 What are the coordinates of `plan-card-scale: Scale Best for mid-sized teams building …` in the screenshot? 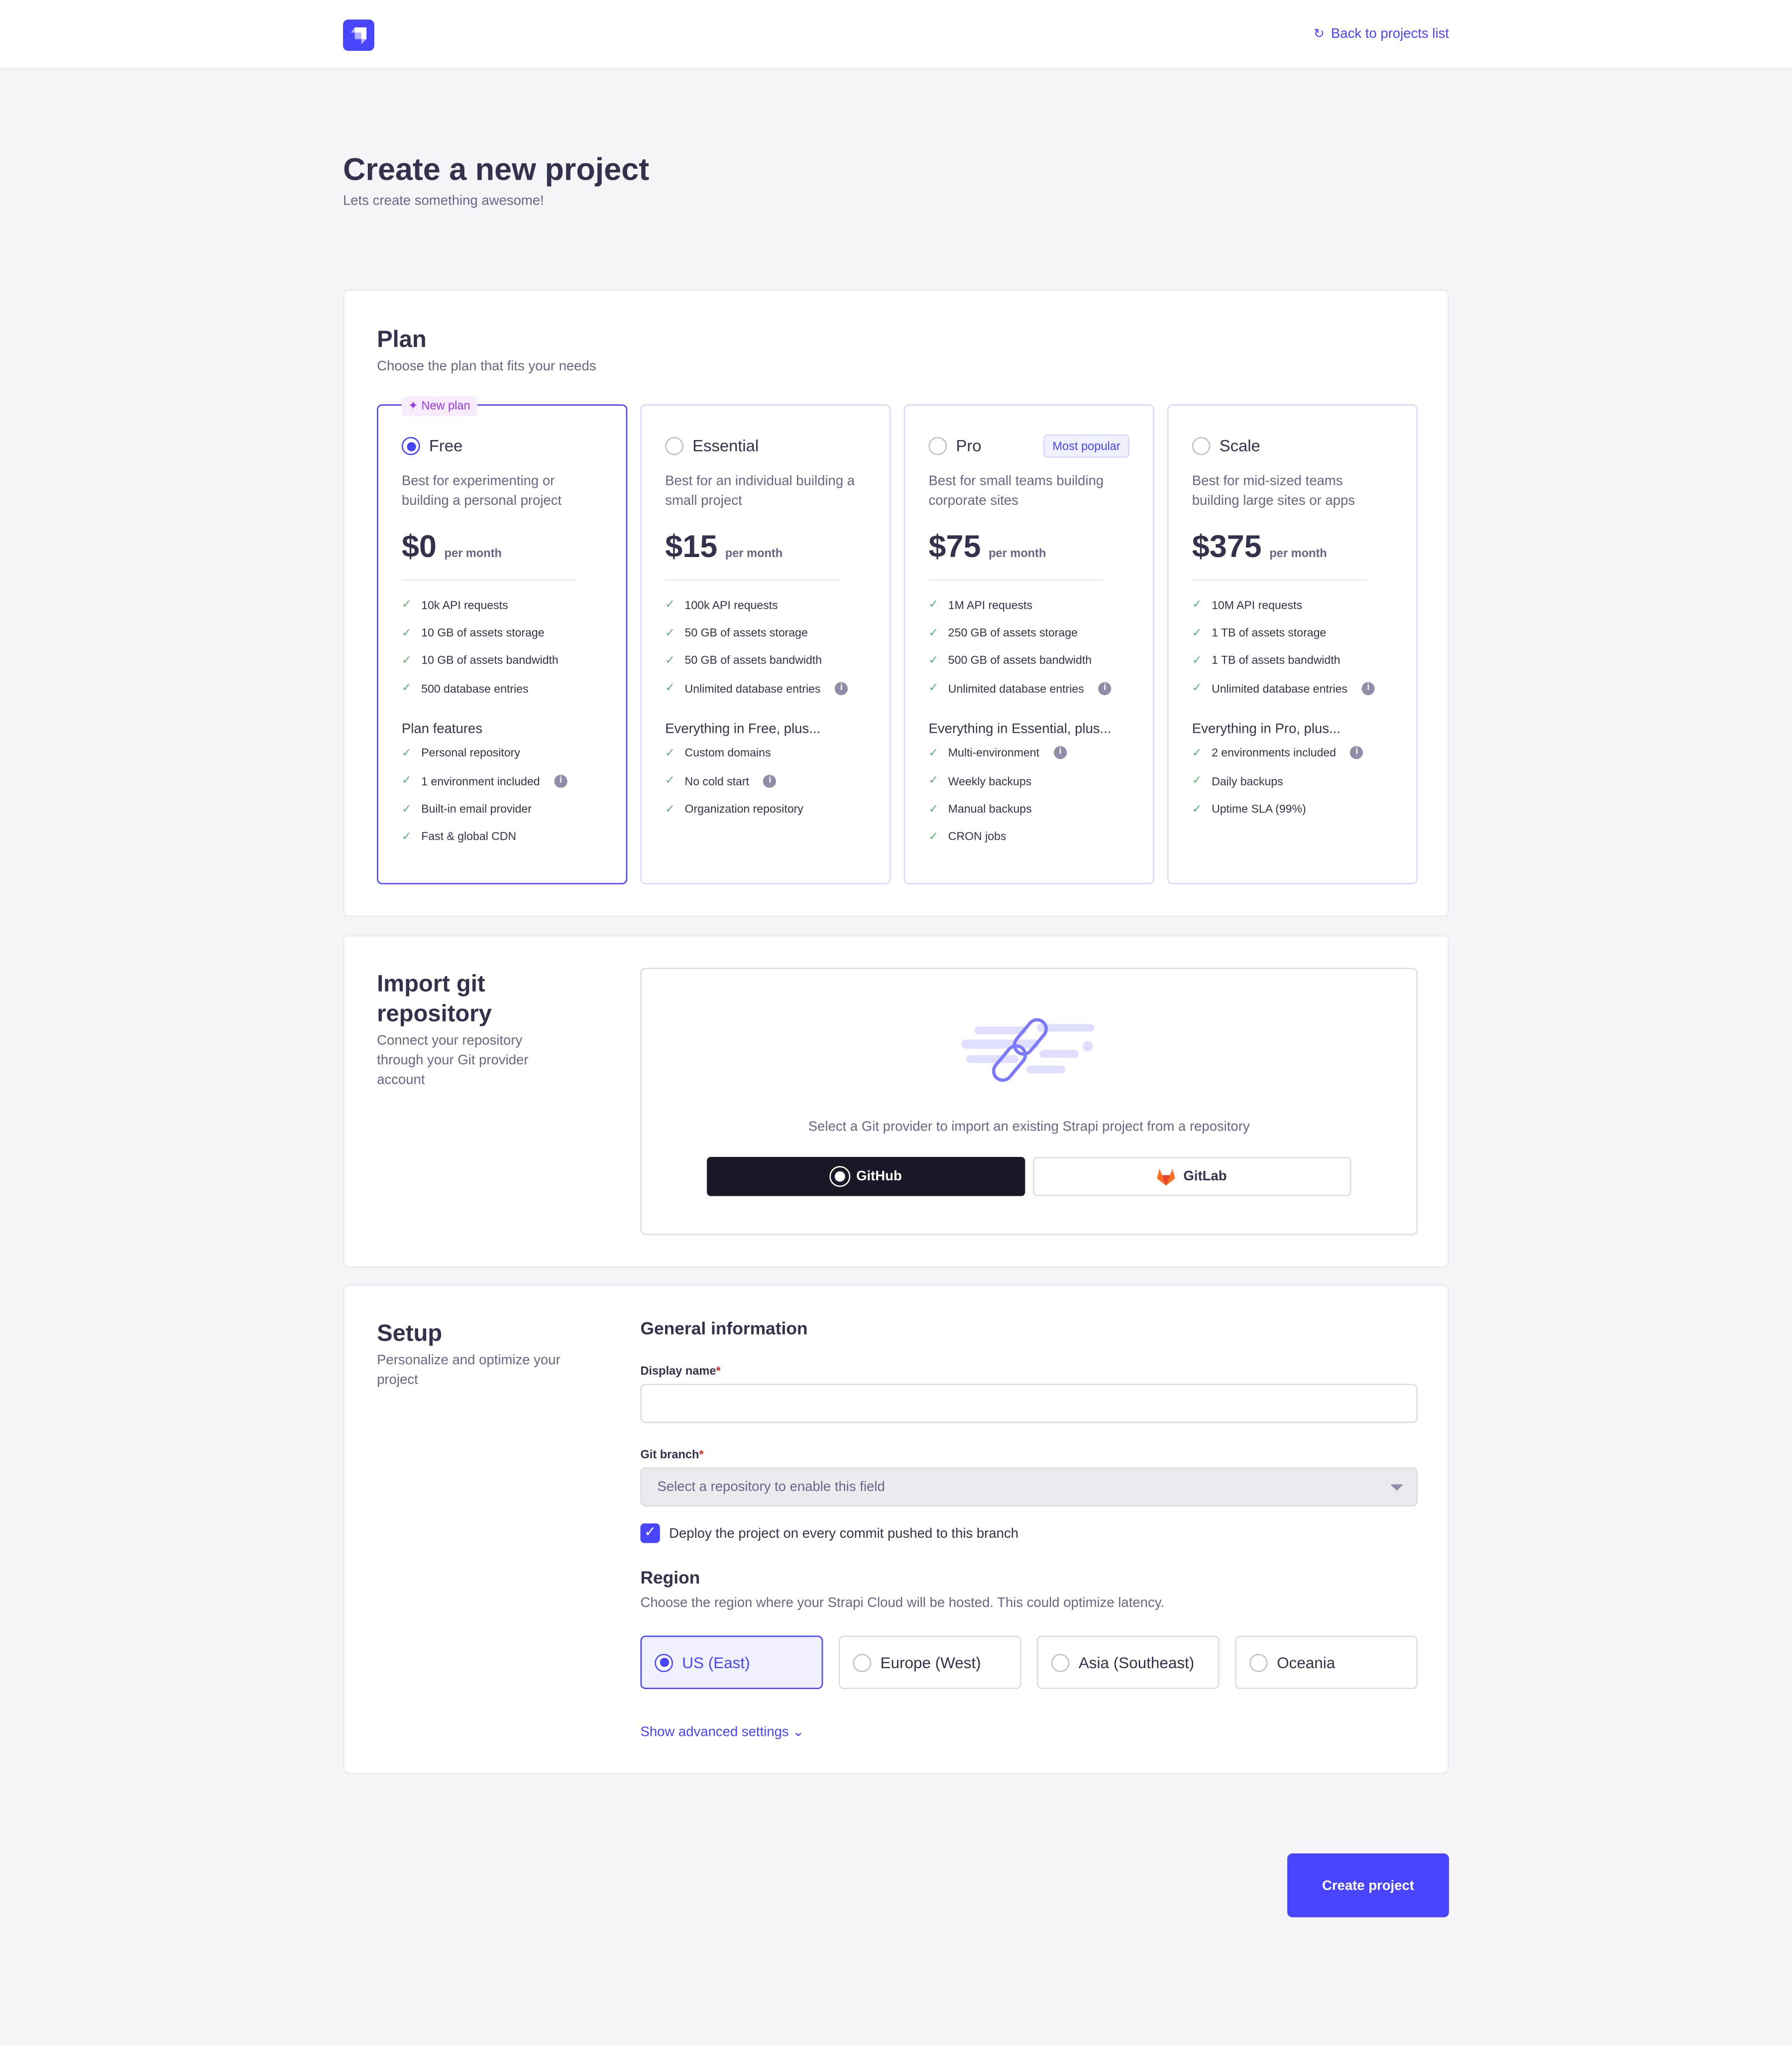 It's located at (1293, 644).